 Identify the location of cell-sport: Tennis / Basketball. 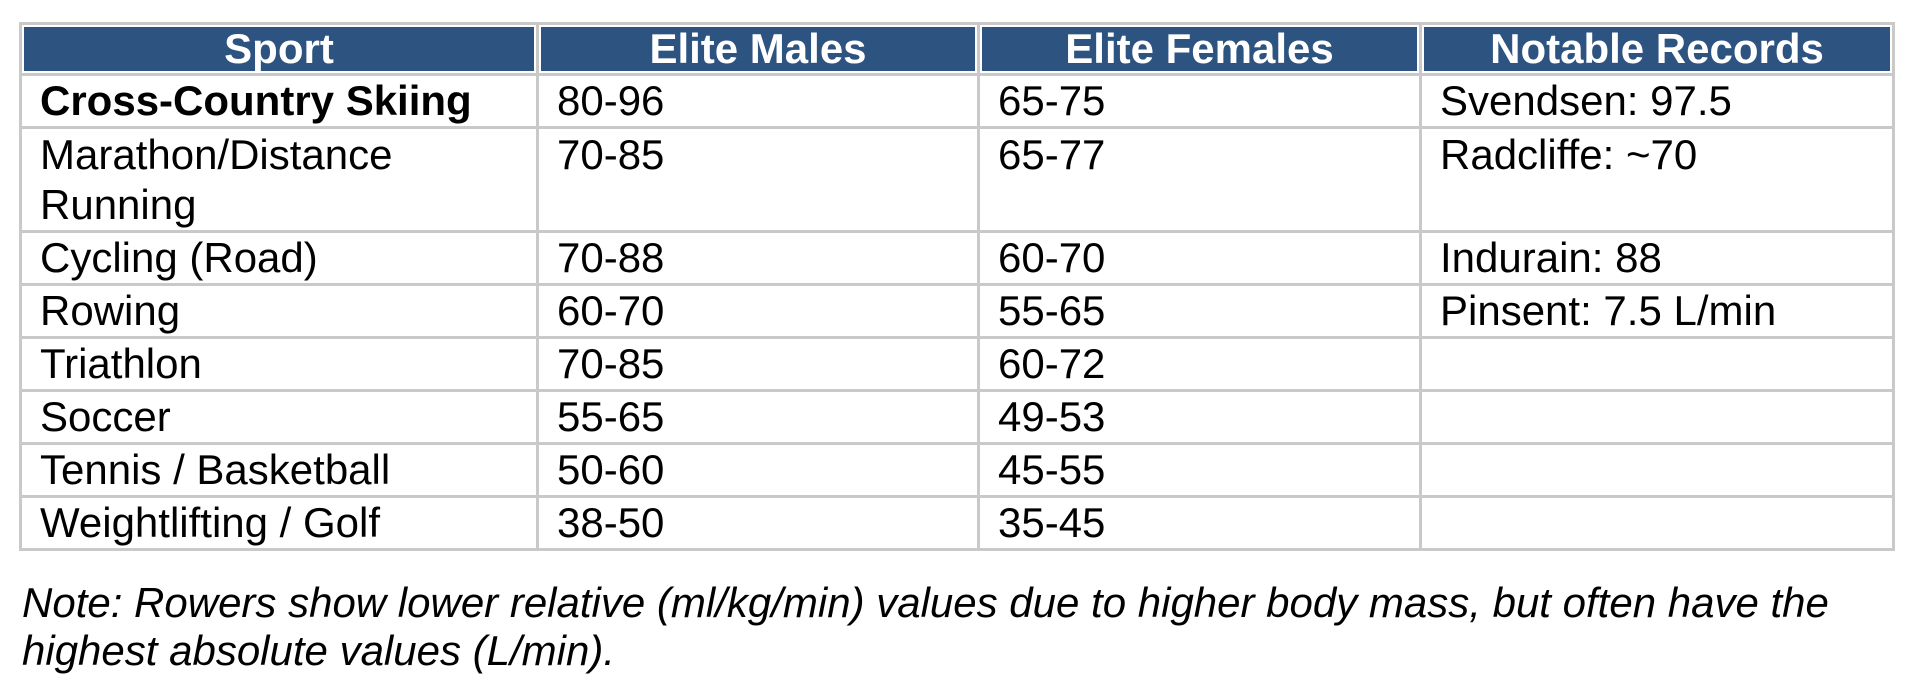
(279, 470).